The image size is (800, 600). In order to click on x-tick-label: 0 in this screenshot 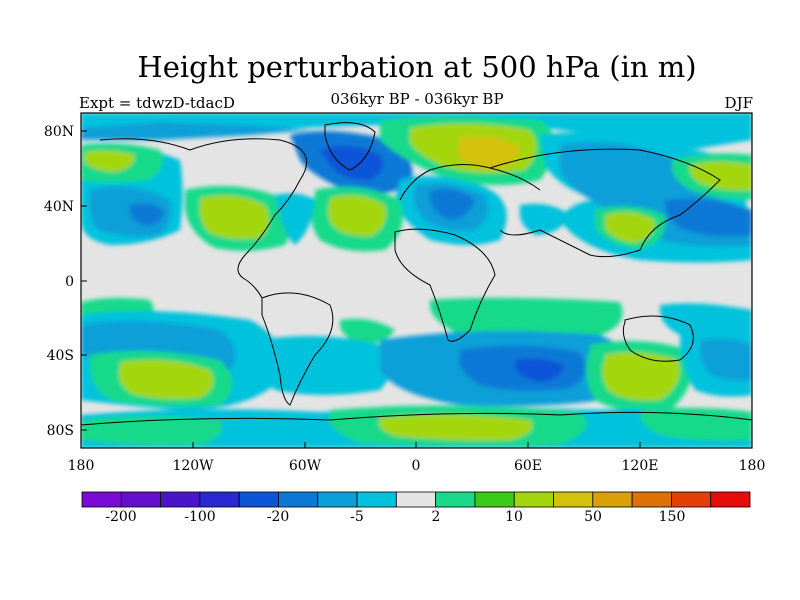, I will do `click(416, 466)`.